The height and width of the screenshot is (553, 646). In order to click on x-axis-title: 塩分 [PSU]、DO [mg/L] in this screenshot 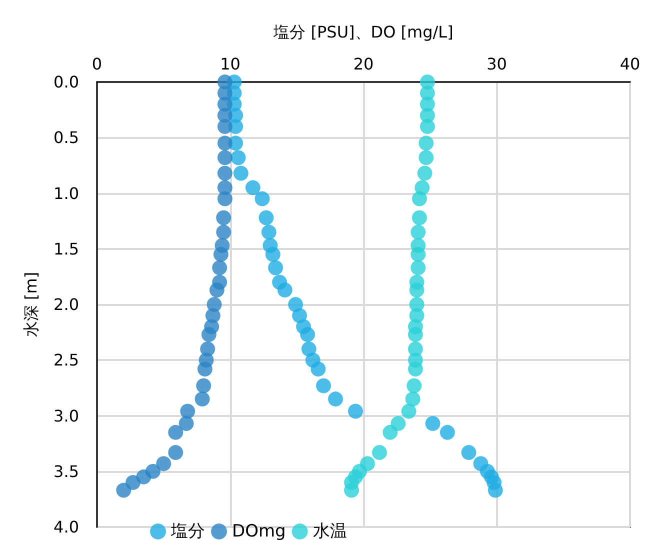, I will do `click(363, 32)`.